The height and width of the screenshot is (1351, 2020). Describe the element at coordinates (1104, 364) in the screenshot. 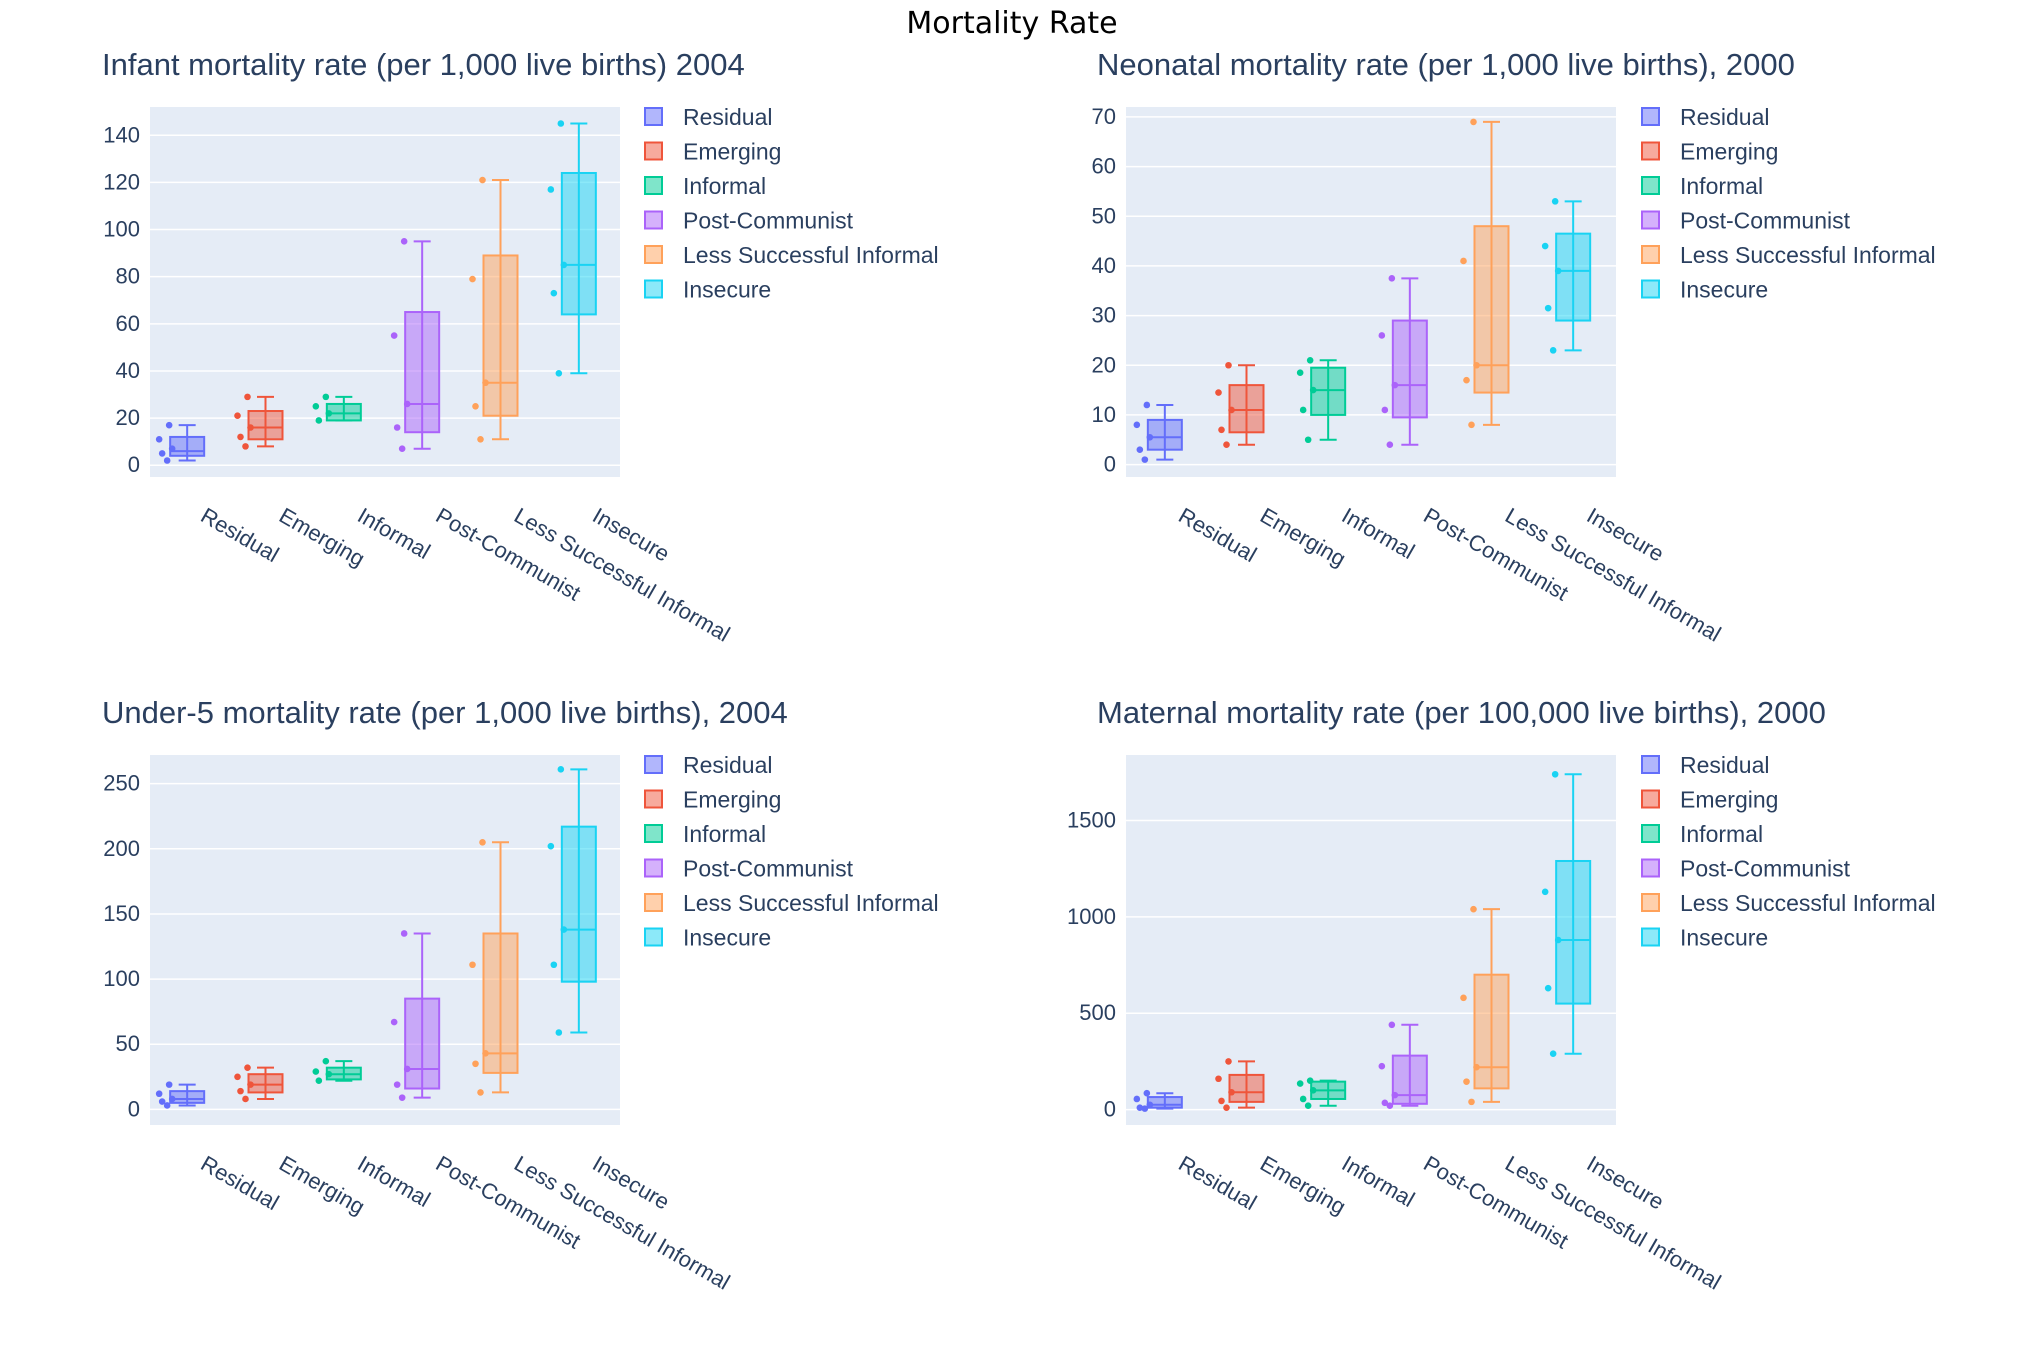

I see `y-tick-label: 20` at that location.